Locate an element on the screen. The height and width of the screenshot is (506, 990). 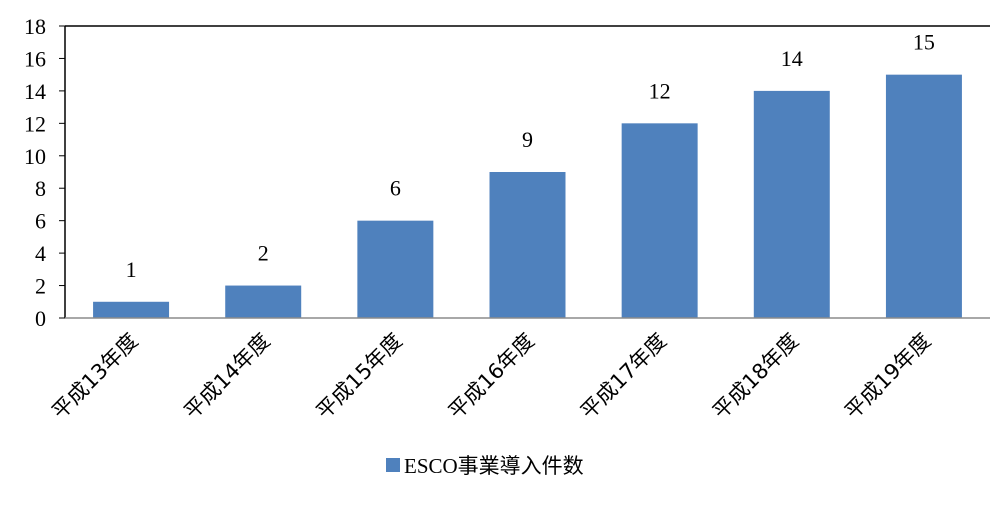
category-label: 平成16年度 is located at coordinates (491, 376).